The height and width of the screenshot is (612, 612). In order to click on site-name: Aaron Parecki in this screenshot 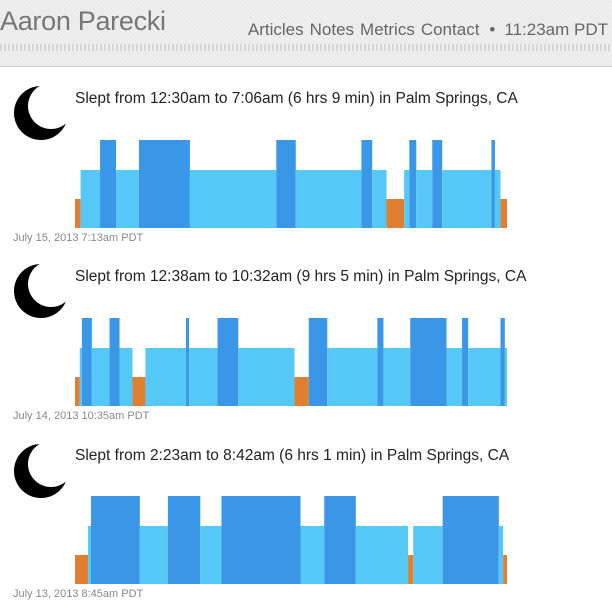, I will do `click(83, 21)`.